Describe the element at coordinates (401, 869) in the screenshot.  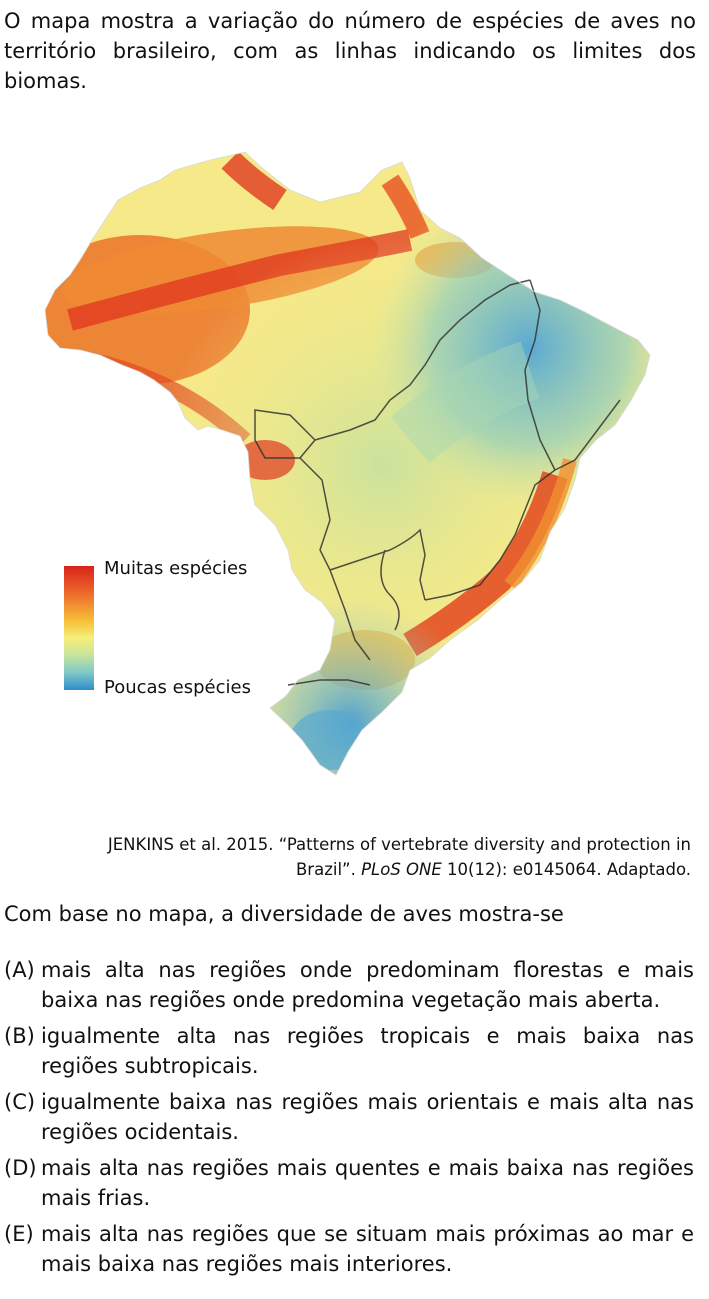
I see `source-journal: PLoS ONE` at that location.